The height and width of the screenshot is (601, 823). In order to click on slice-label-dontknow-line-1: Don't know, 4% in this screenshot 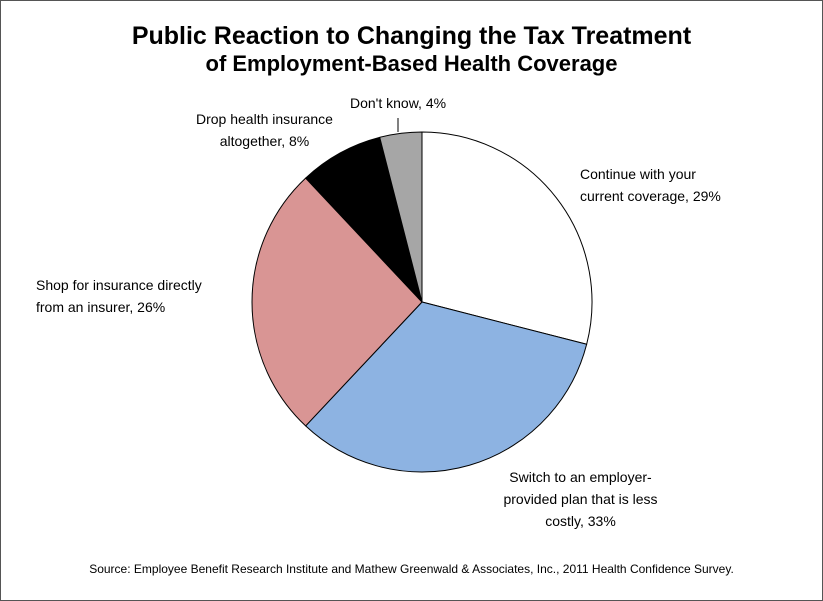, I will do `click(398, 103)`.